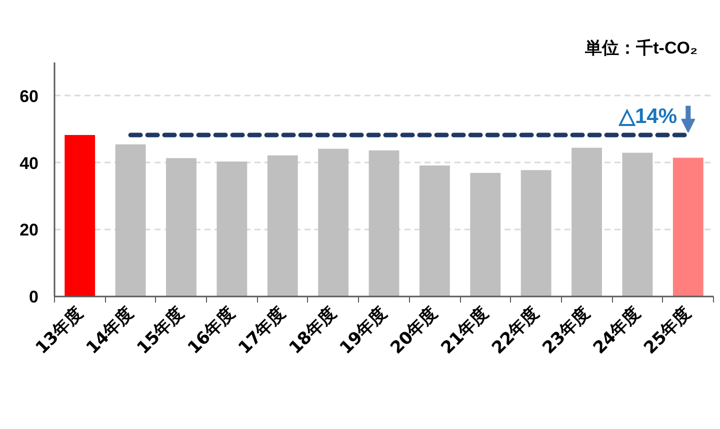 This screenshot has height=429, width=720. I want to click on x-tick-label: 21年度, so click(465, 330).